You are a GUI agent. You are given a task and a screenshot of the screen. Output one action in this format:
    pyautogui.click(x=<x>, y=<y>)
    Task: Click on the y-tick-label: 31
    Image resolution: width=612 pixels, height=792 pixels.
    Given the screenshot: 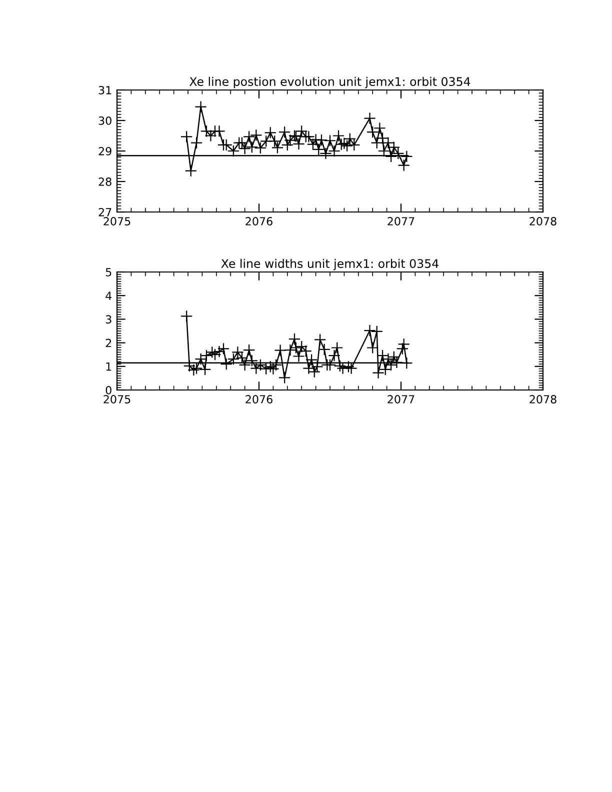 What is the action you would take?
    pyautogui.click(x=105, y=90)
    